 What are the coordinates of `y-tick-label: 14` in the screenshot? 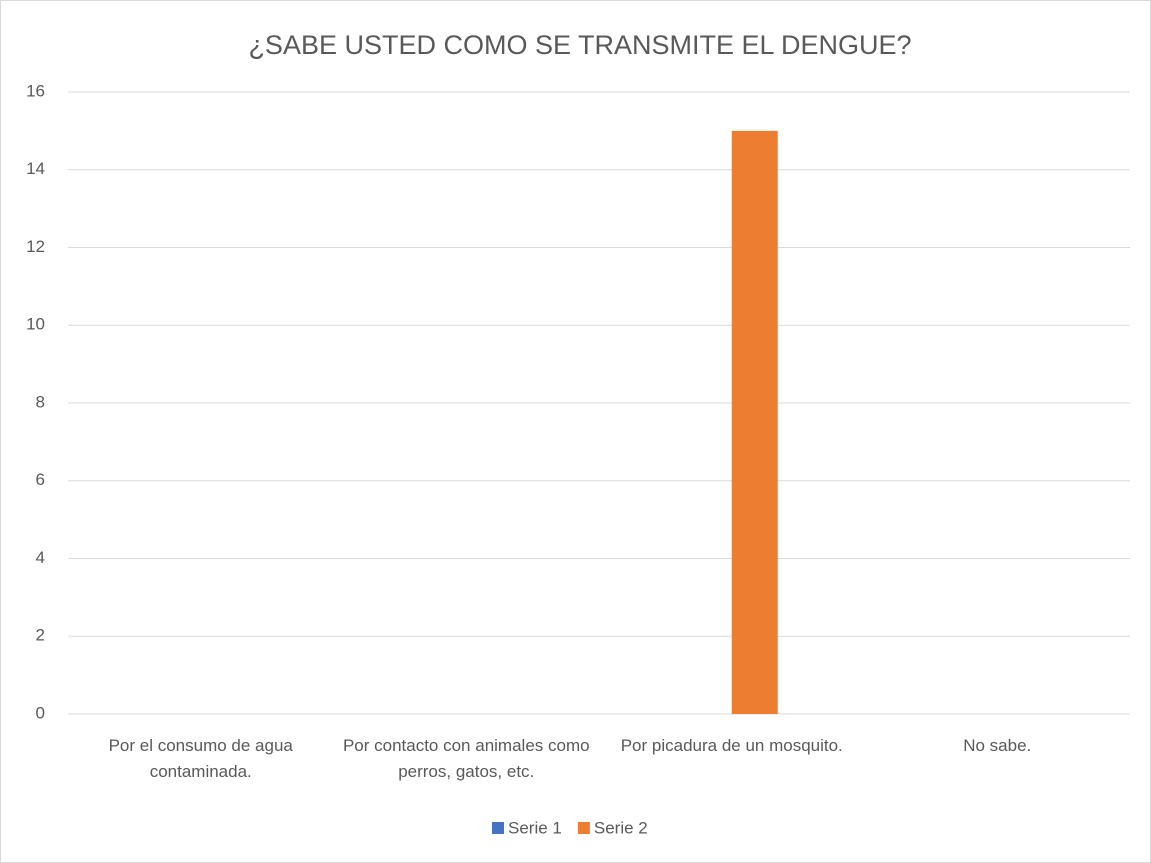 It's located at (35, 168).